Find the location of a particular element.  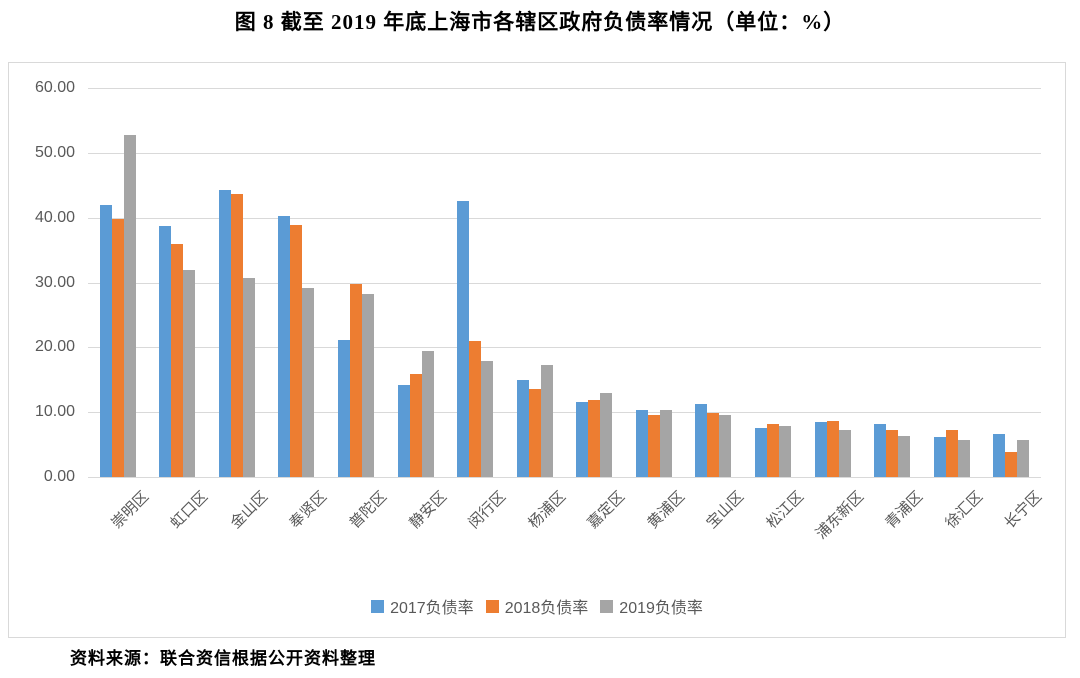

bar-2018负债率-静安区 is located at coordinates (415, 425).